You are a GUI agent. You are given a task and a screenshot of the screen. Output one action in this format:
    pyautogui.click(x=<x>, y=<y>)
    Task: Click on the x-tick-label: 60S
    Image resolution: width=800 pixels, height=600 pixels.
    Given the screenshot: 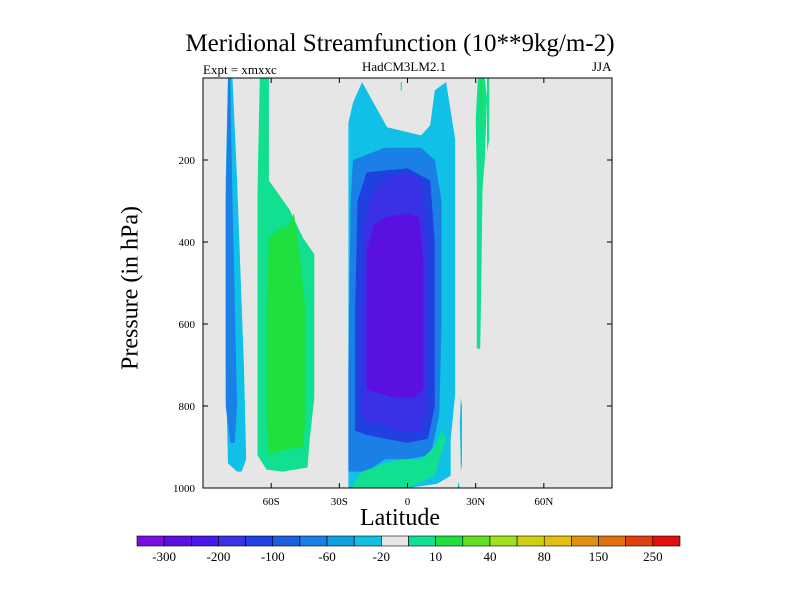 What is the action you would take?
    pyautogui.click(x=271, y=502)
    